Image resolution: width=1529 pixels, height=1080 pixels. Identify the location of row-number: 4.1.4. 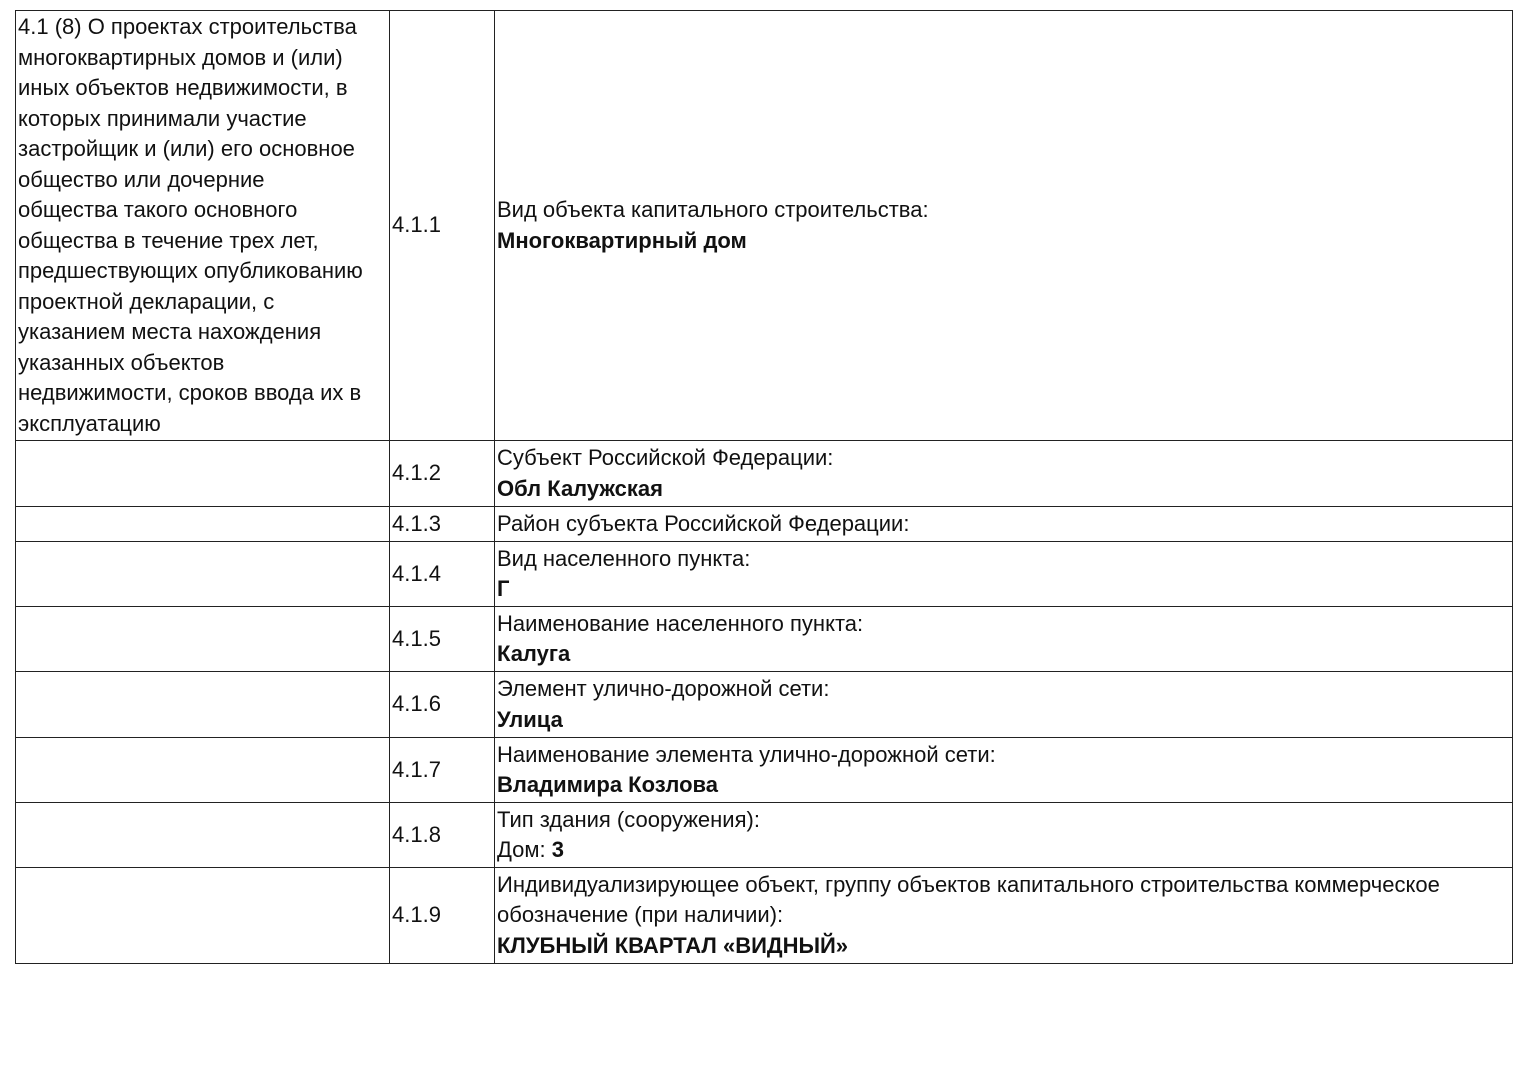
(442, 574).